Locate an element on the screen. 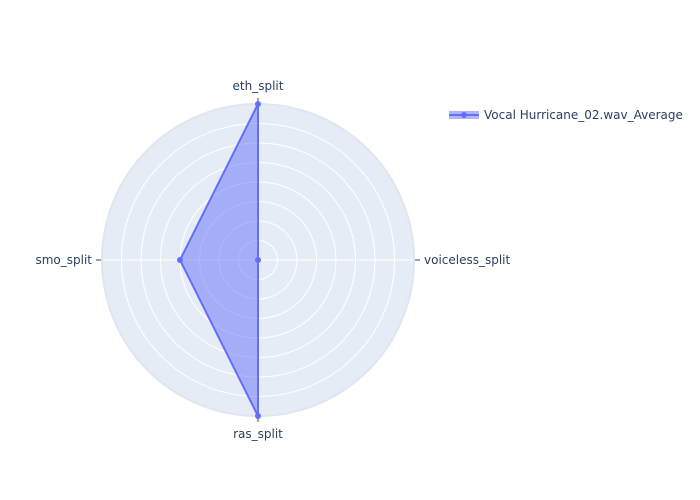  legend-marker is located at coordinates (464, 115).